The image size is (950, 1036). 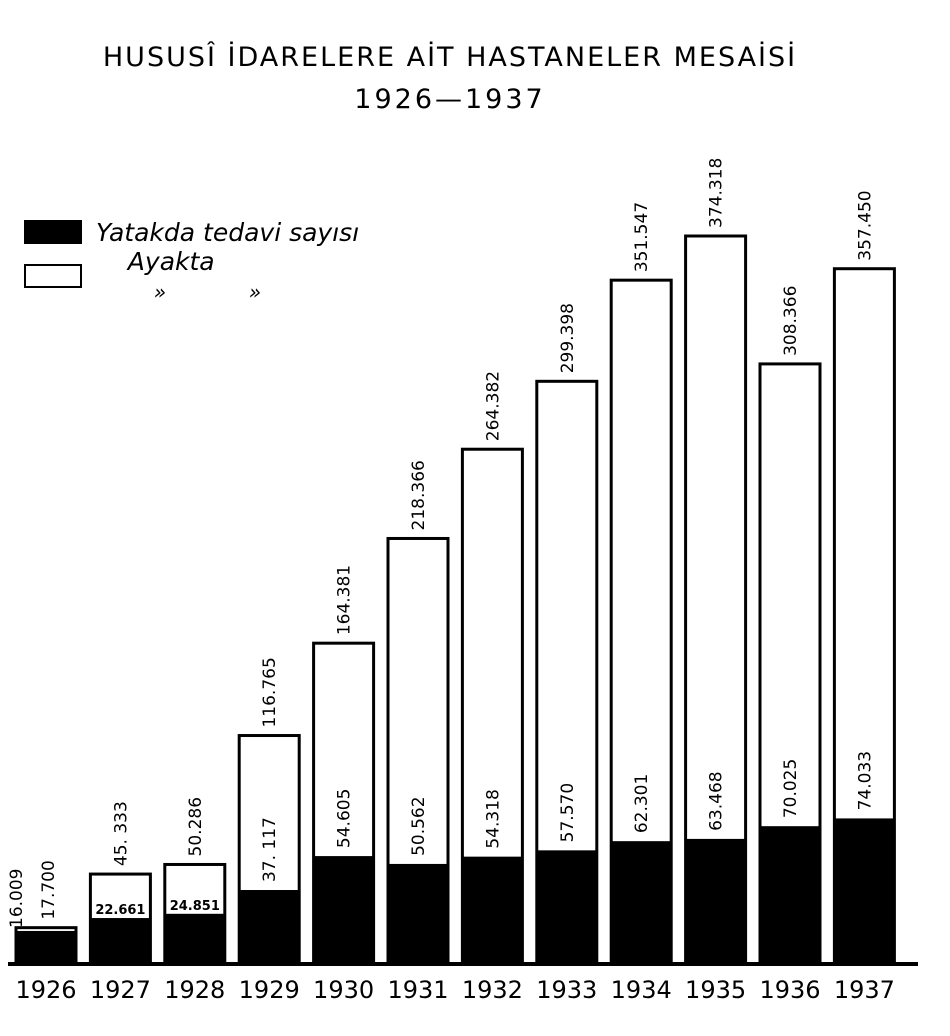 What do you see at coordinates (120, 940) in the screenshot?
I see `bar-yatakda-1927` at bounding box center [120, 940].